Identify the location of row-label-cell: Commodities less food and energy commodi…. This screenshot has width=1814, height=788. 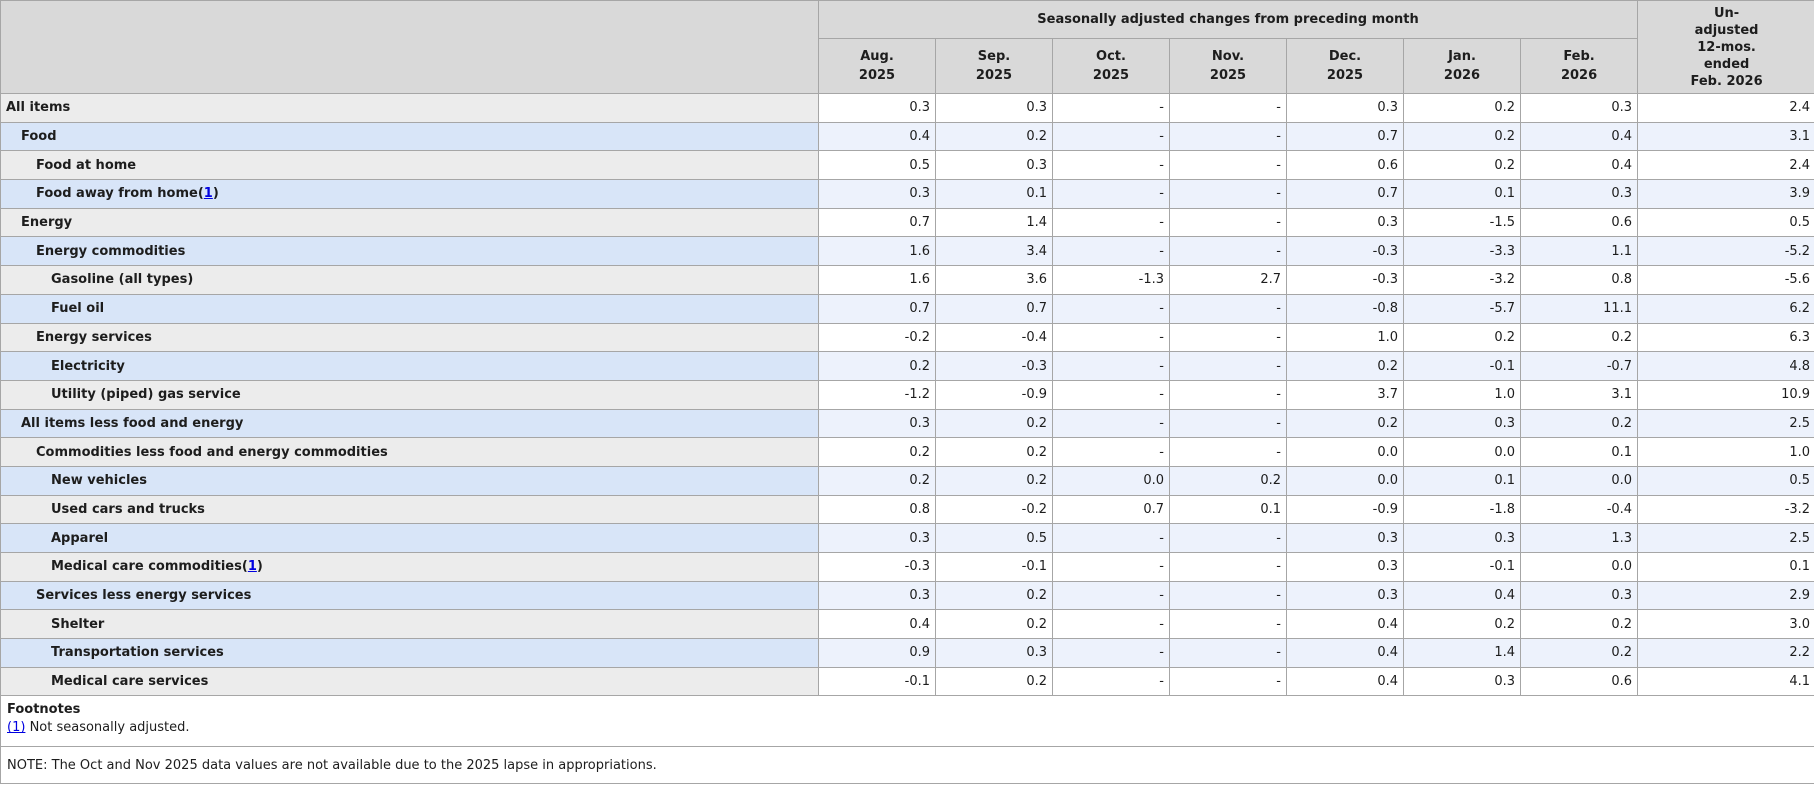
(409, 452).